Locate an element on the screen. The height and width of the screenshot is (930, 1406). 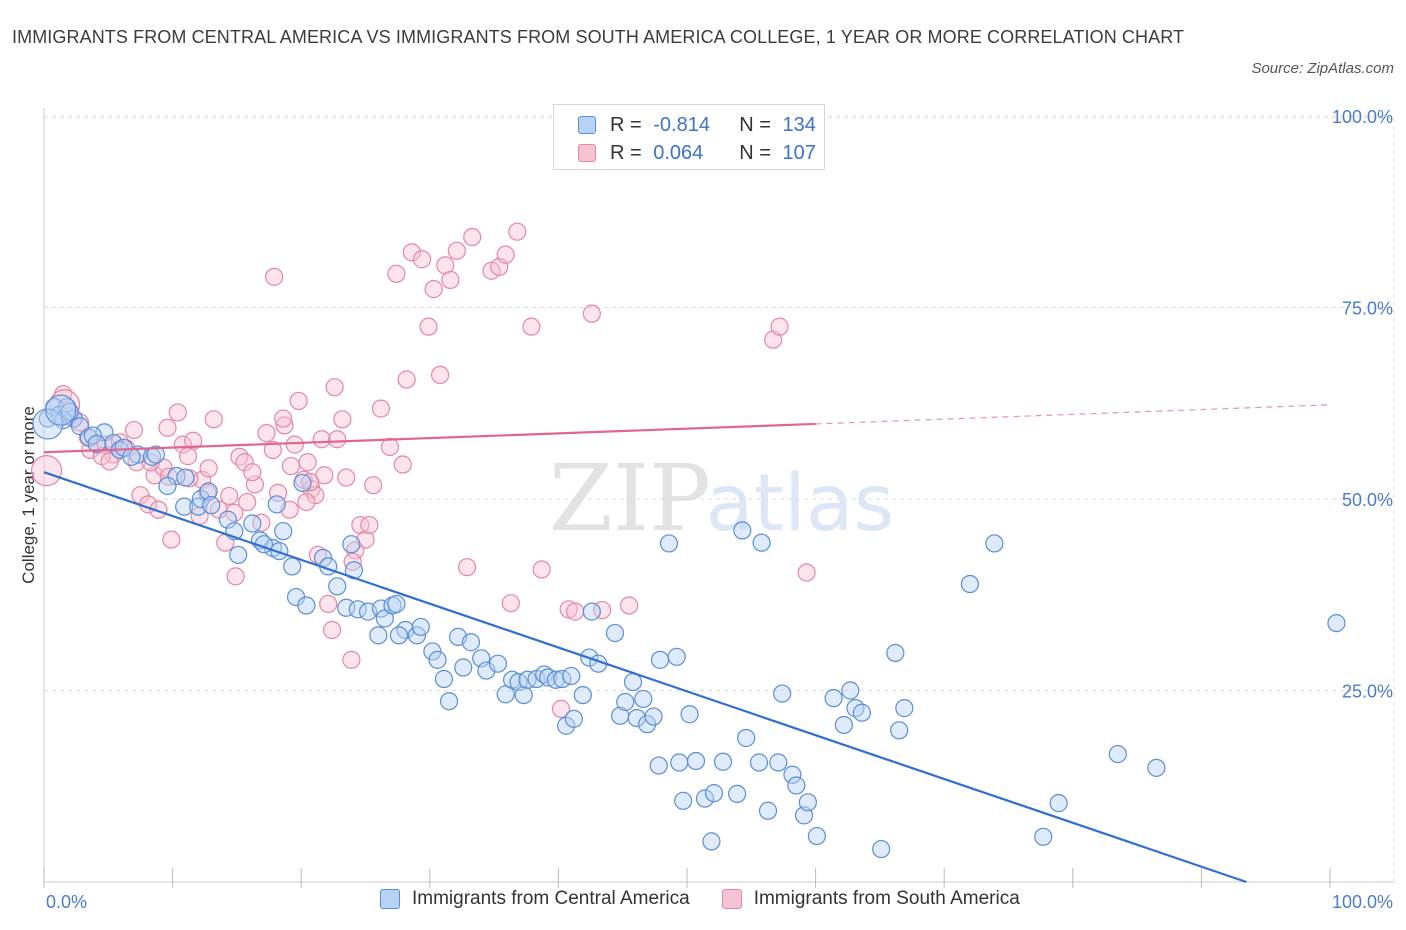
y-axis-label: College, 1 year or more is located at coordinates (28, 495).